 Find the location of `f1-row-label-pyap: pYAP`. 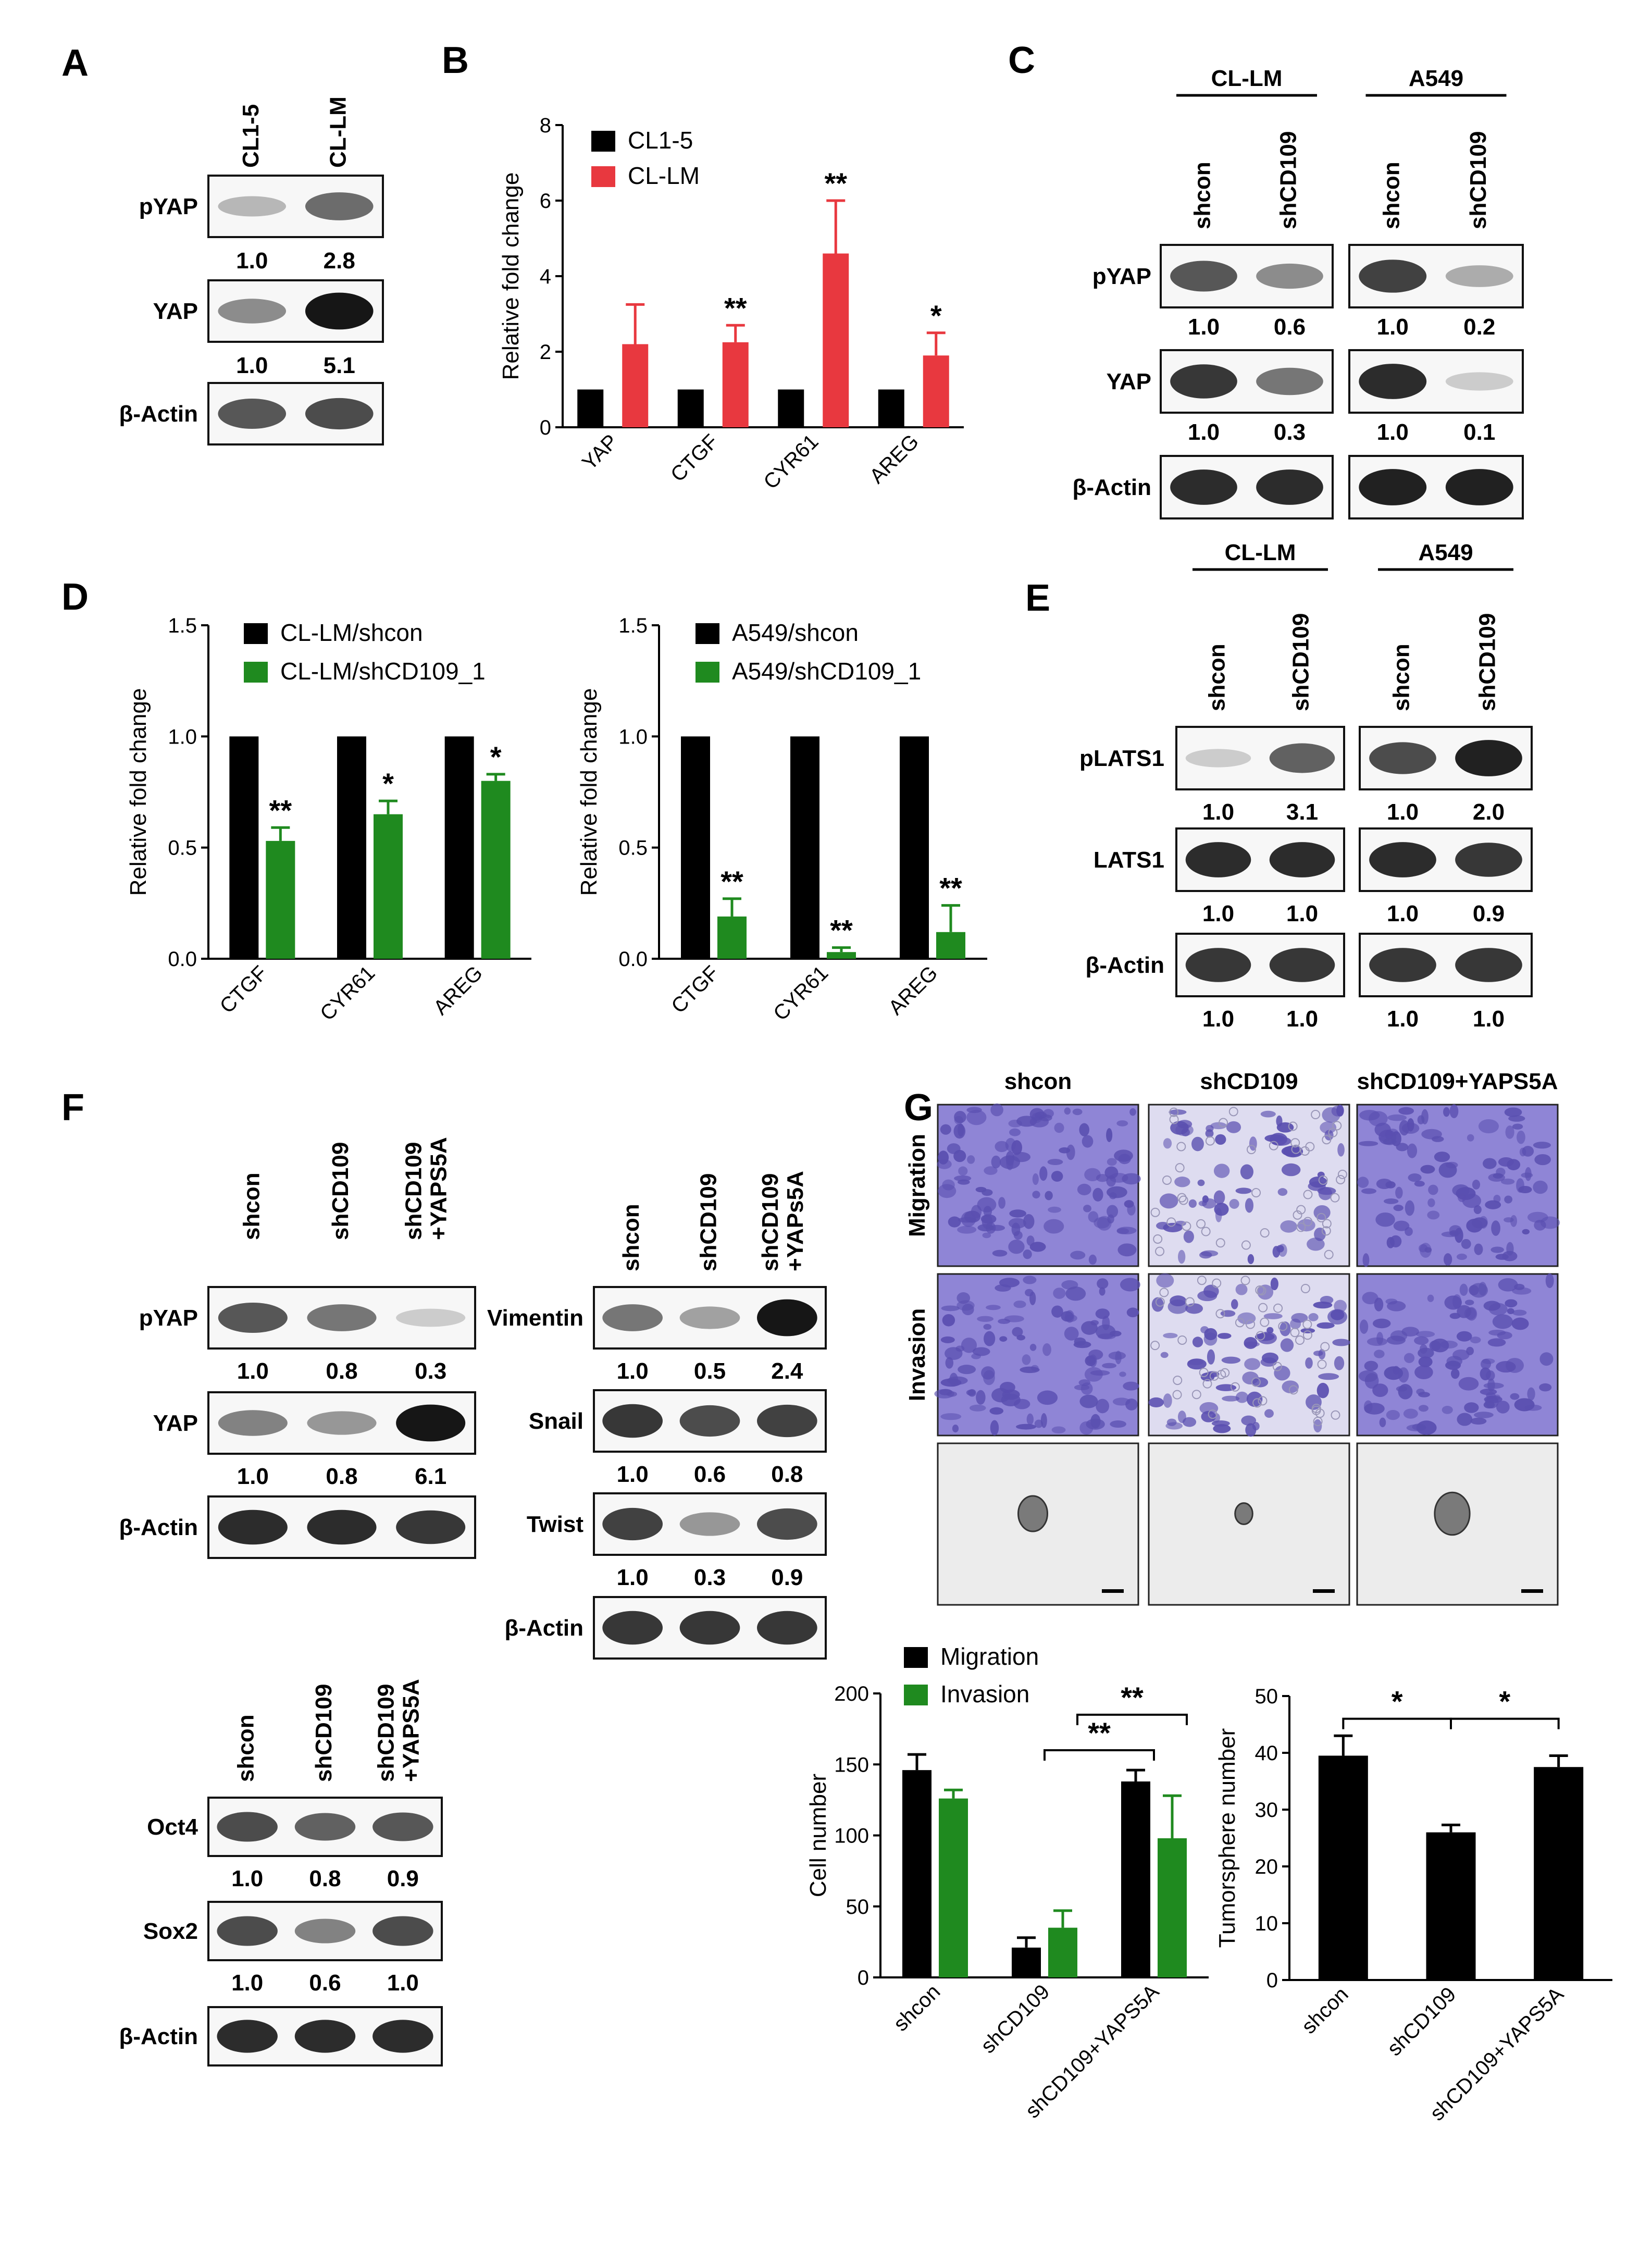

f1-row-label-pyap: pYAP is located at coordinates (168, 1318).